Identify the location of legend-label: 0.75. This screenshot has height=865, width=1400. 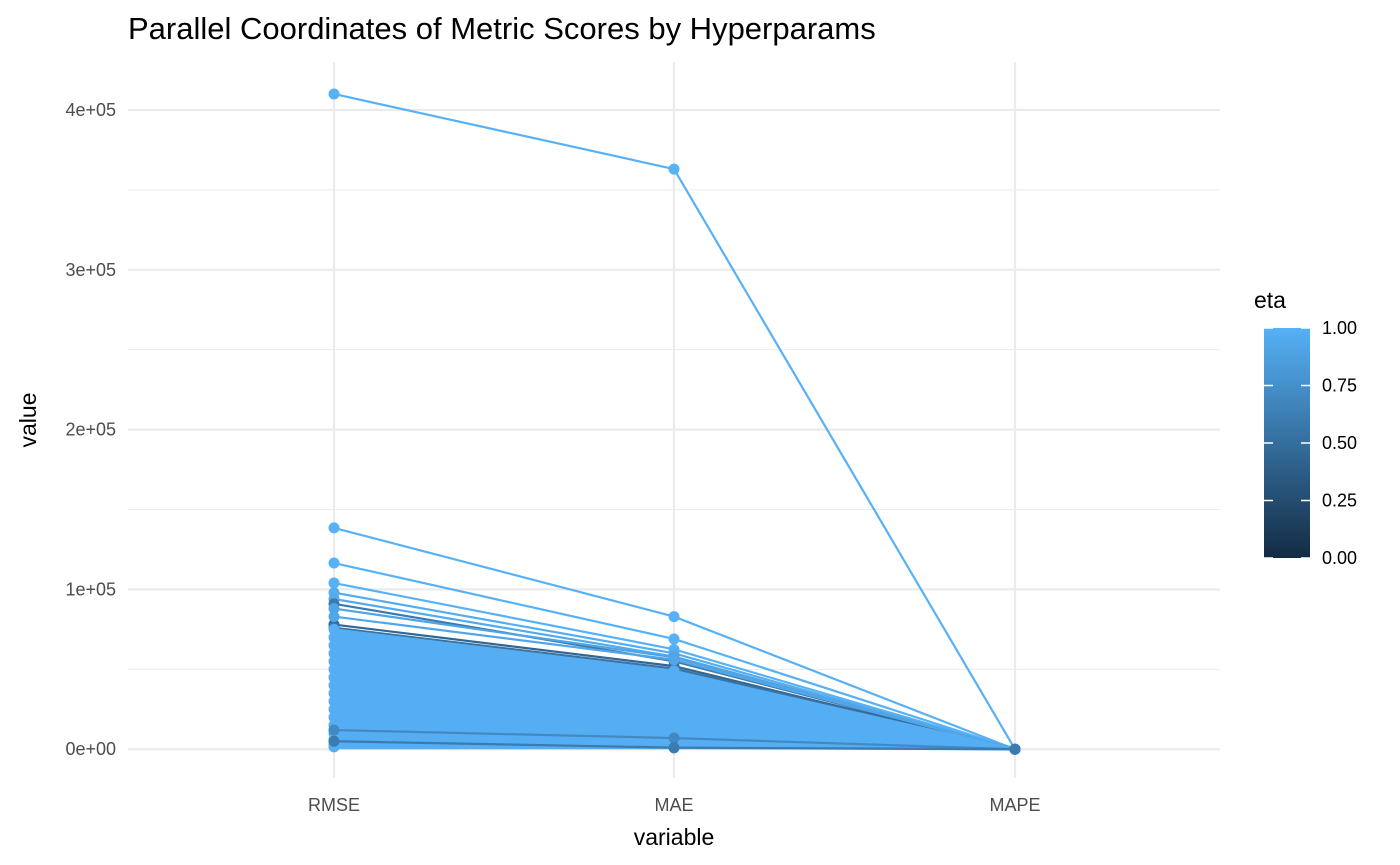
(1339, 386).